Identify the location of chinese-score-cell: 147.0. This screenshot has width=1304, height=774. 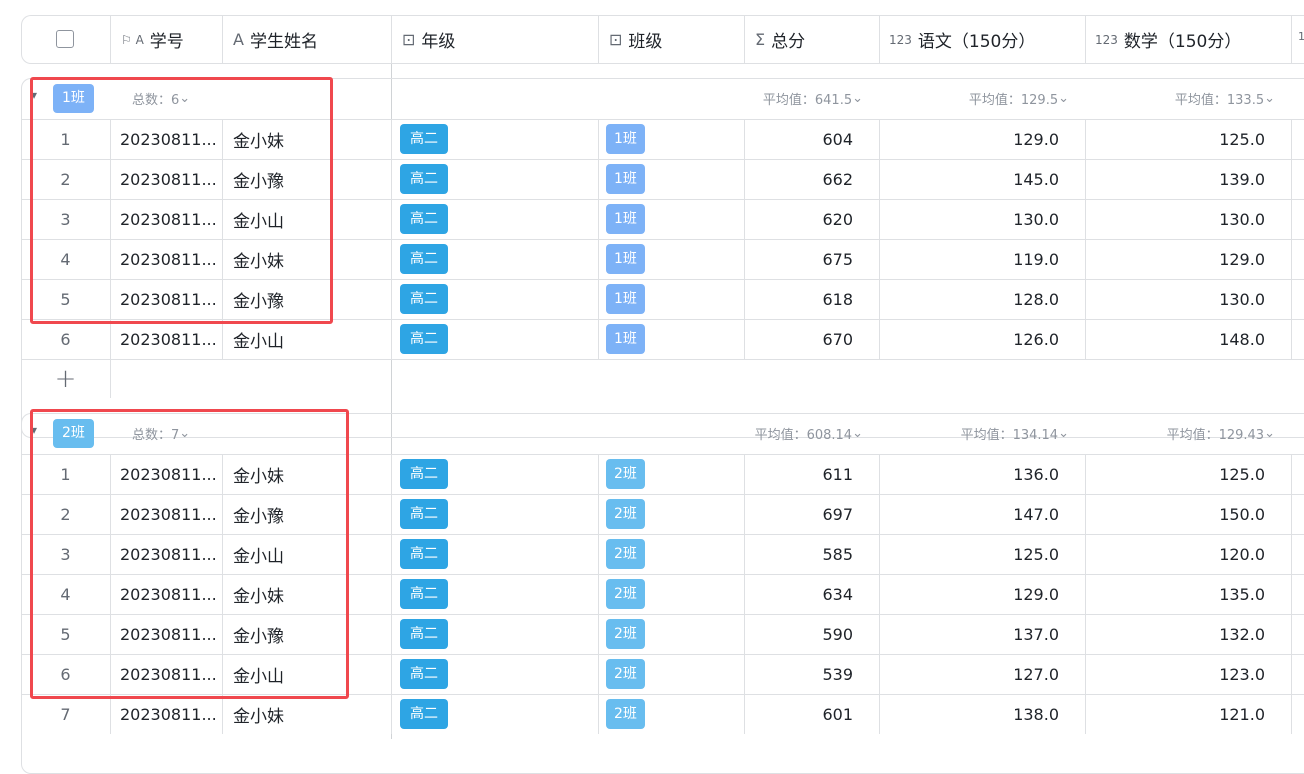
(1036, 514).